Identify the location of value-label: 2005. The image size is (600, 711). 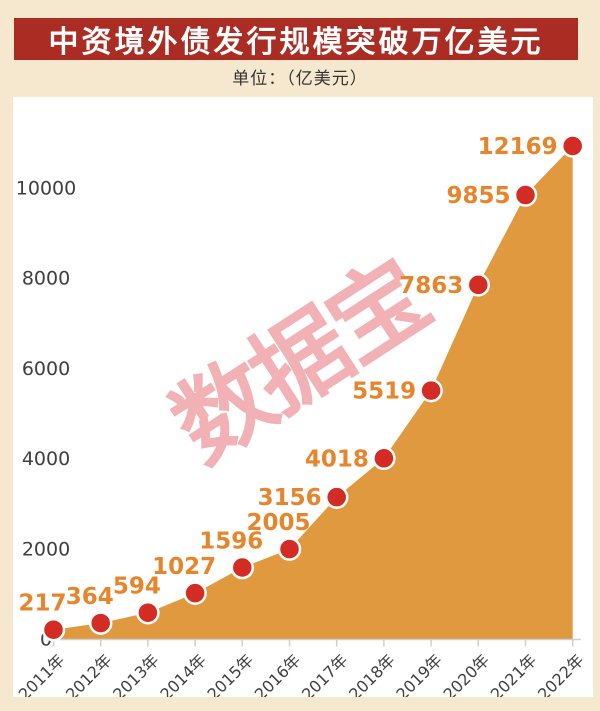
(278, 523).